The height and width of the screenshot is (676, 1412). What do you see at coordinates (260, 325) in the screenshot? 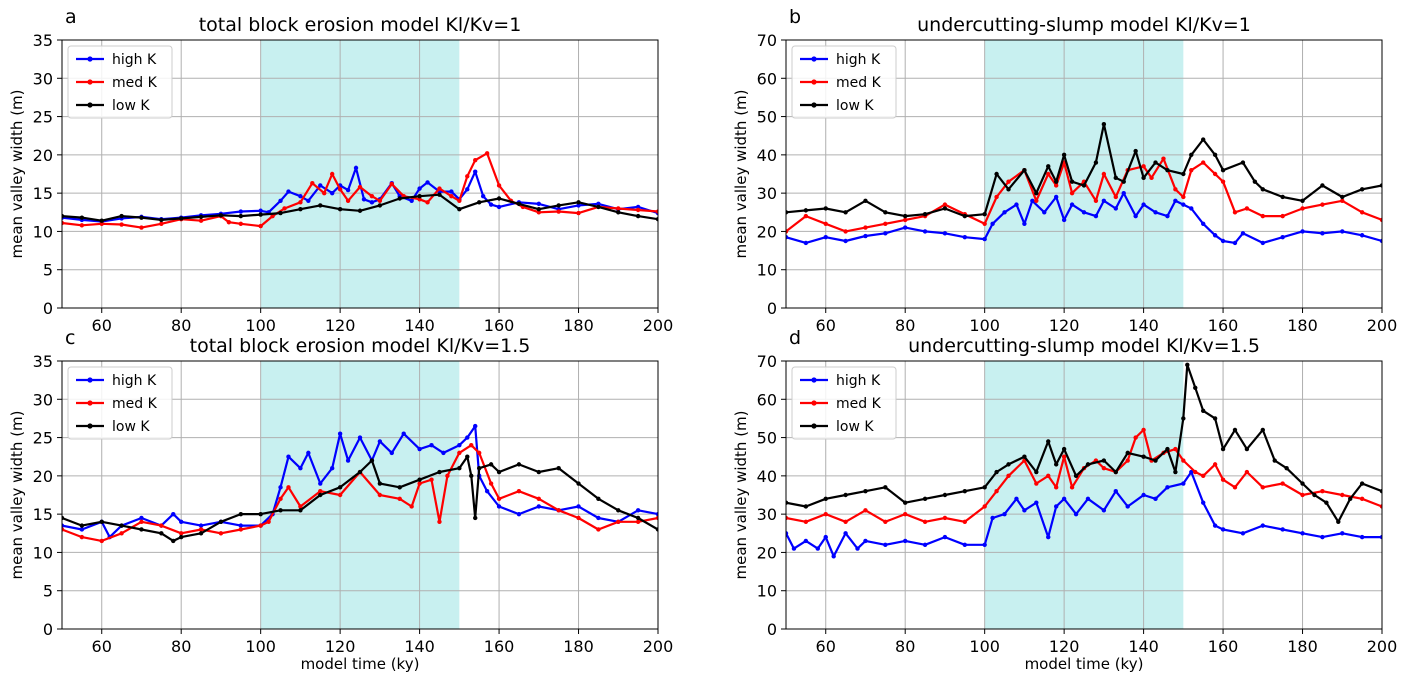
I see `x-tick-label: 100` at bounding box center [260, 325].